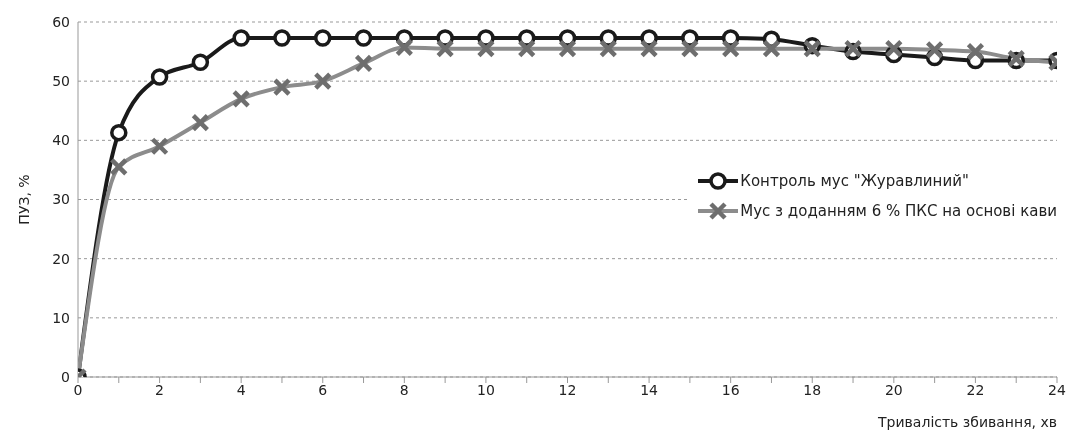 The image size is (1085, 439). I want to click on x-tick-label: 10, so click(486, 389).